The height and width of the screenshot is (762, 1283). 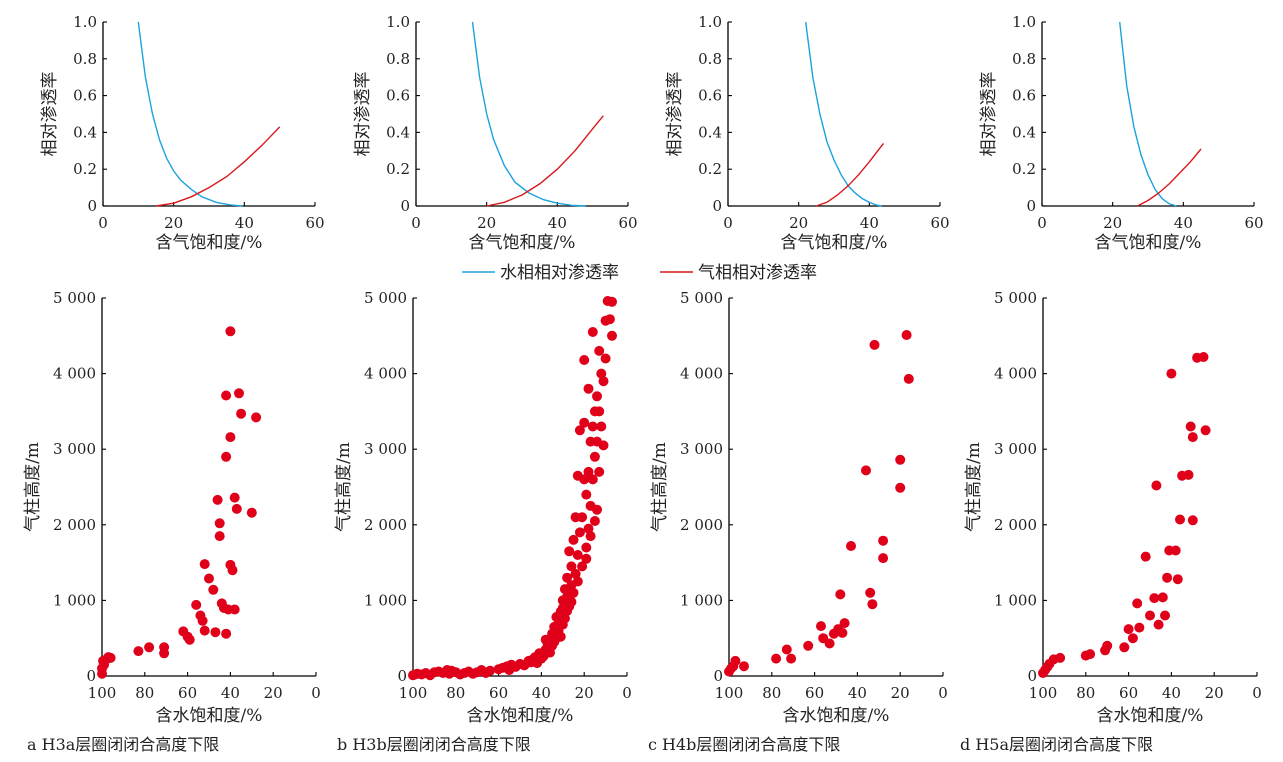 I want to click on x-axis-label: 含水饱和度/%, so click(x=520, y=716).